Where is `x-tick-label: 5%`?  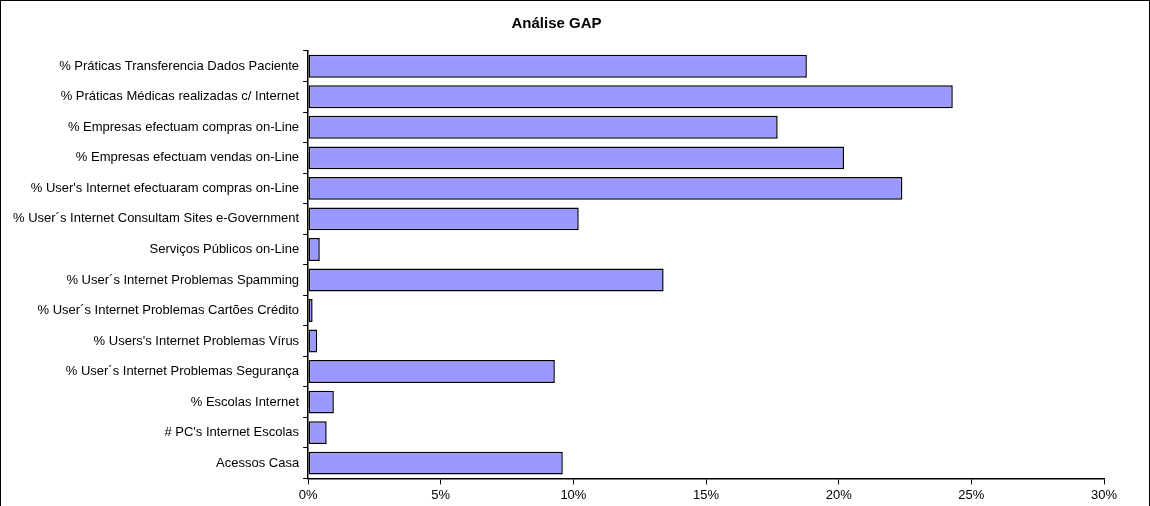
x-tick-label: 5% is located at coordinates (441, 494).